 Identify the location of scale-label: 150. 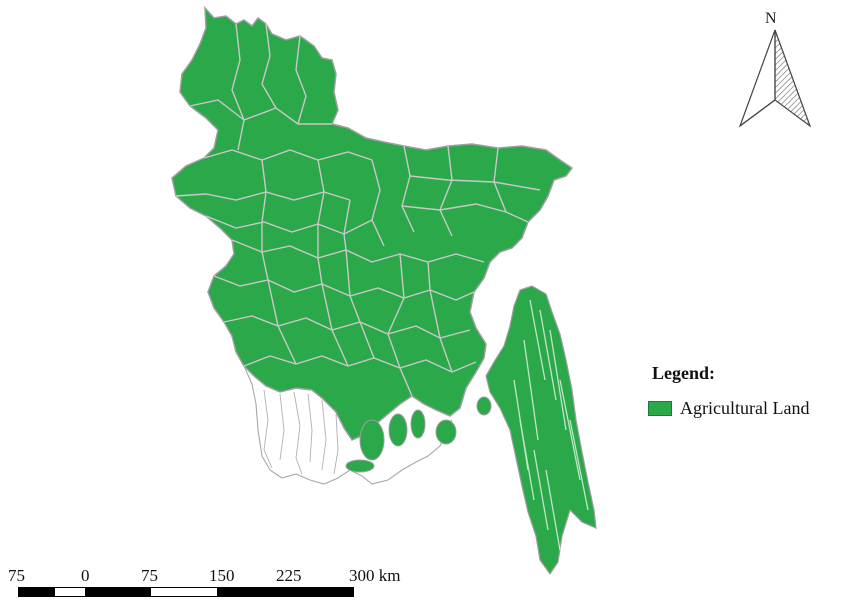
(222, 575).